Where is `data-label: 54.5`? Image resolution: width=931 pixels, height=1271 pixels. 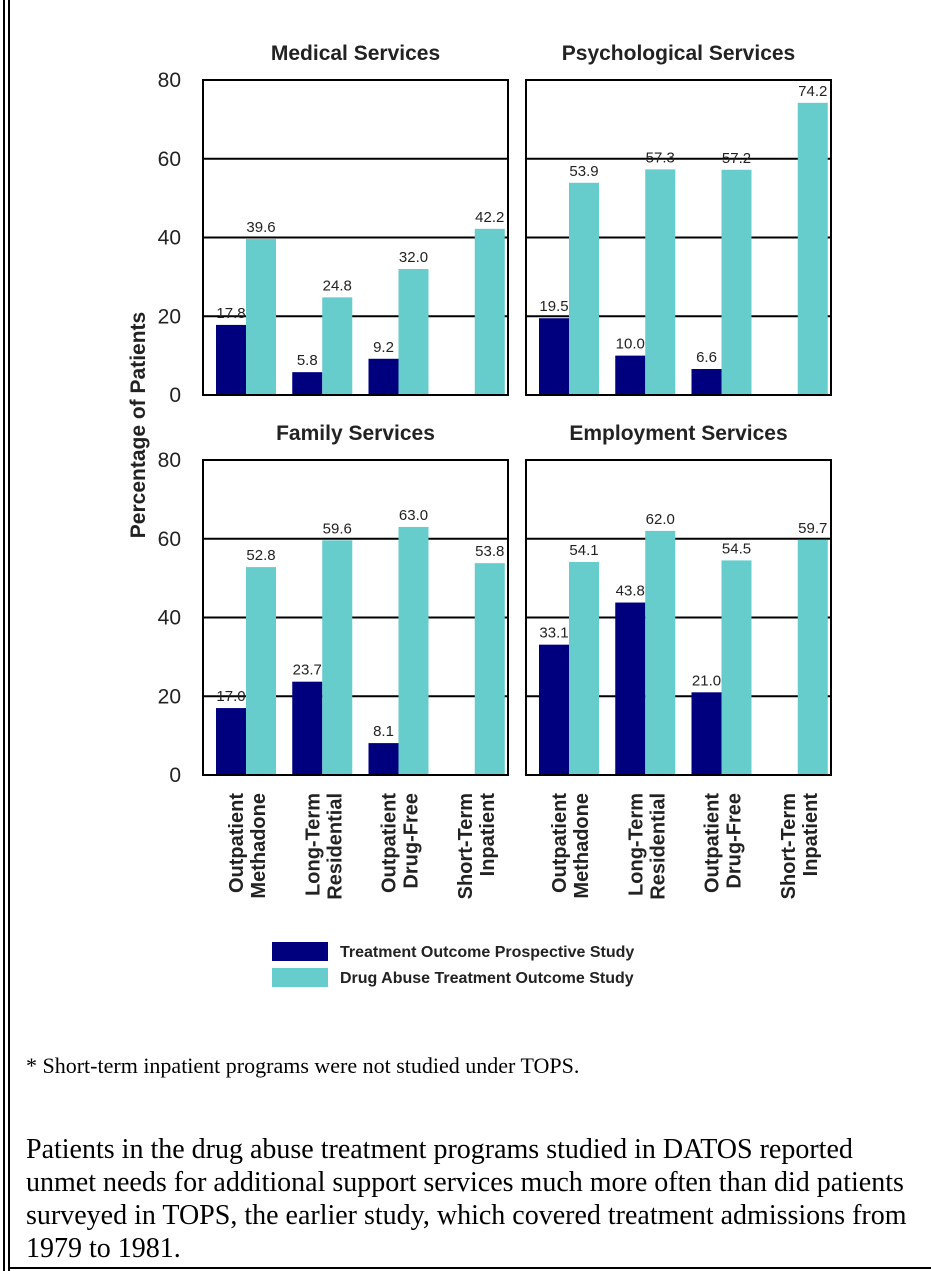 data-label: 54.5 is located at coordinates (736, 548).